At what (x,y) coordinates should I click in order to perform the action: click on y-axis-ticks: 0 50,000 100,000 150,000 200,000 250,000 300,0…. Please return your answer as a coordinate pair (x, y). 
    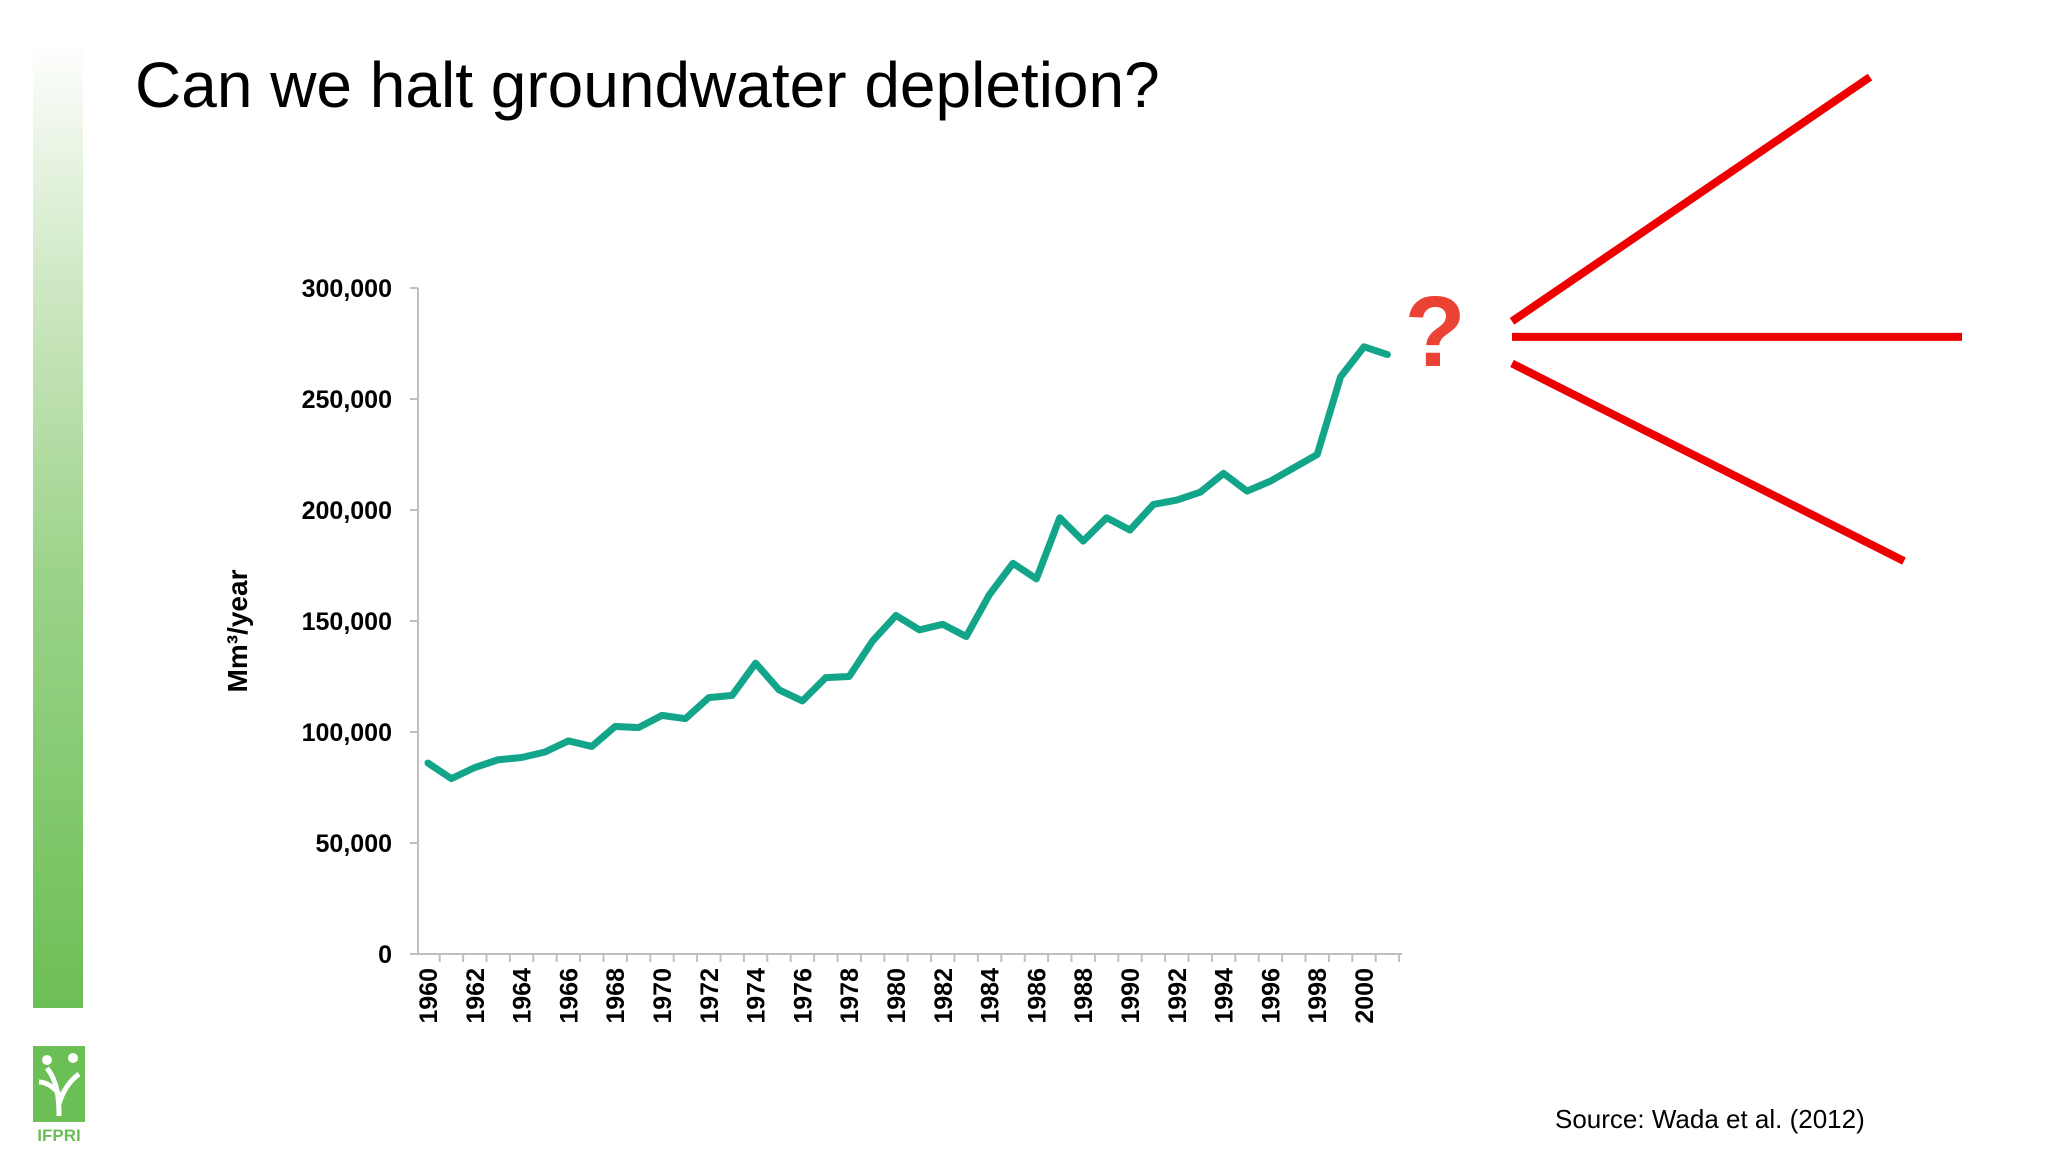
    Looking at the image, I should click on (360, 622).